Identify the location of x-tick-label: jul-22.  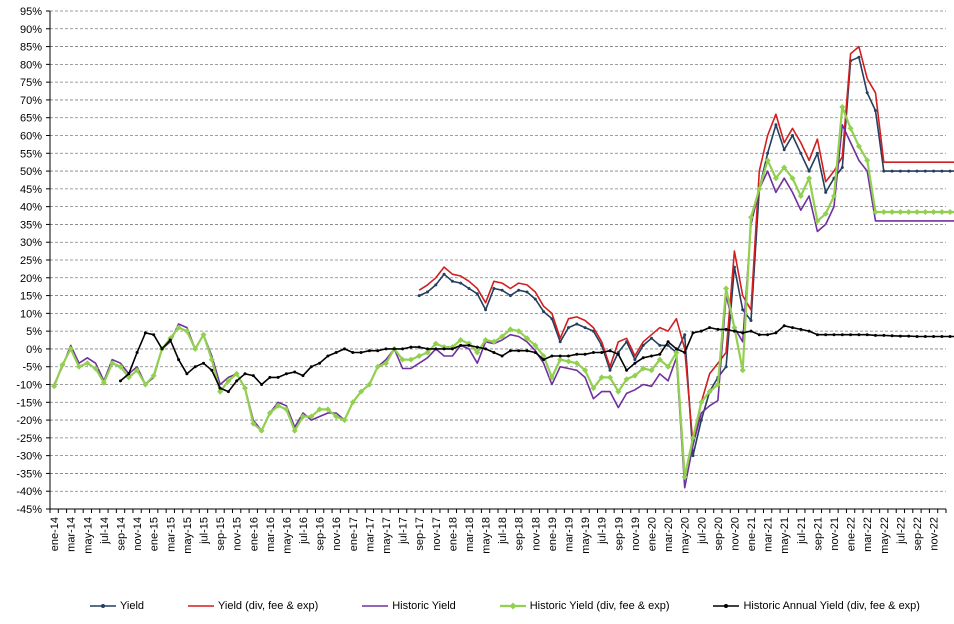
(901, 531).